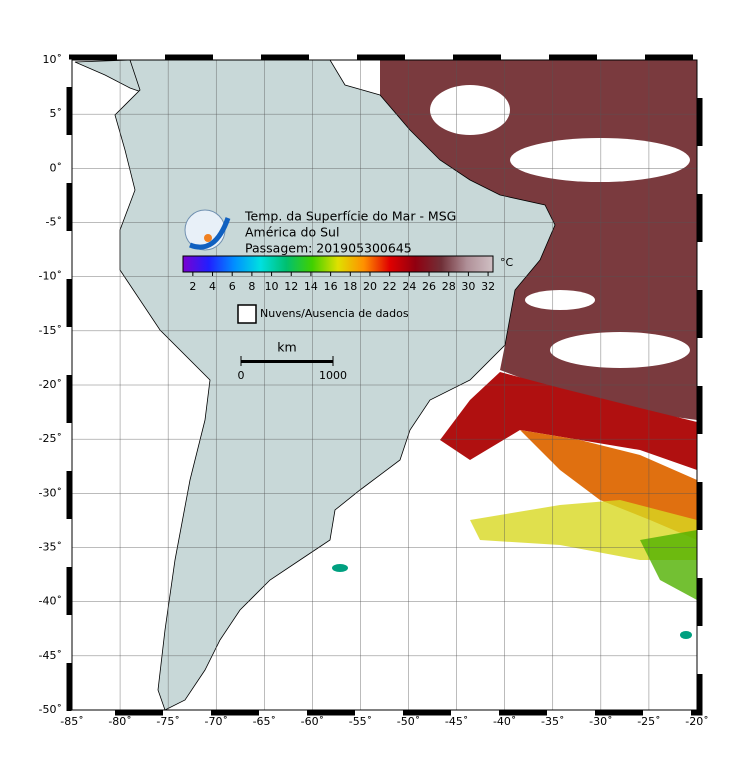 Image resolution: width=741 pixels, height=781 pixels. I want to click on colorbar-tick-label: 4, so click(212, 286).